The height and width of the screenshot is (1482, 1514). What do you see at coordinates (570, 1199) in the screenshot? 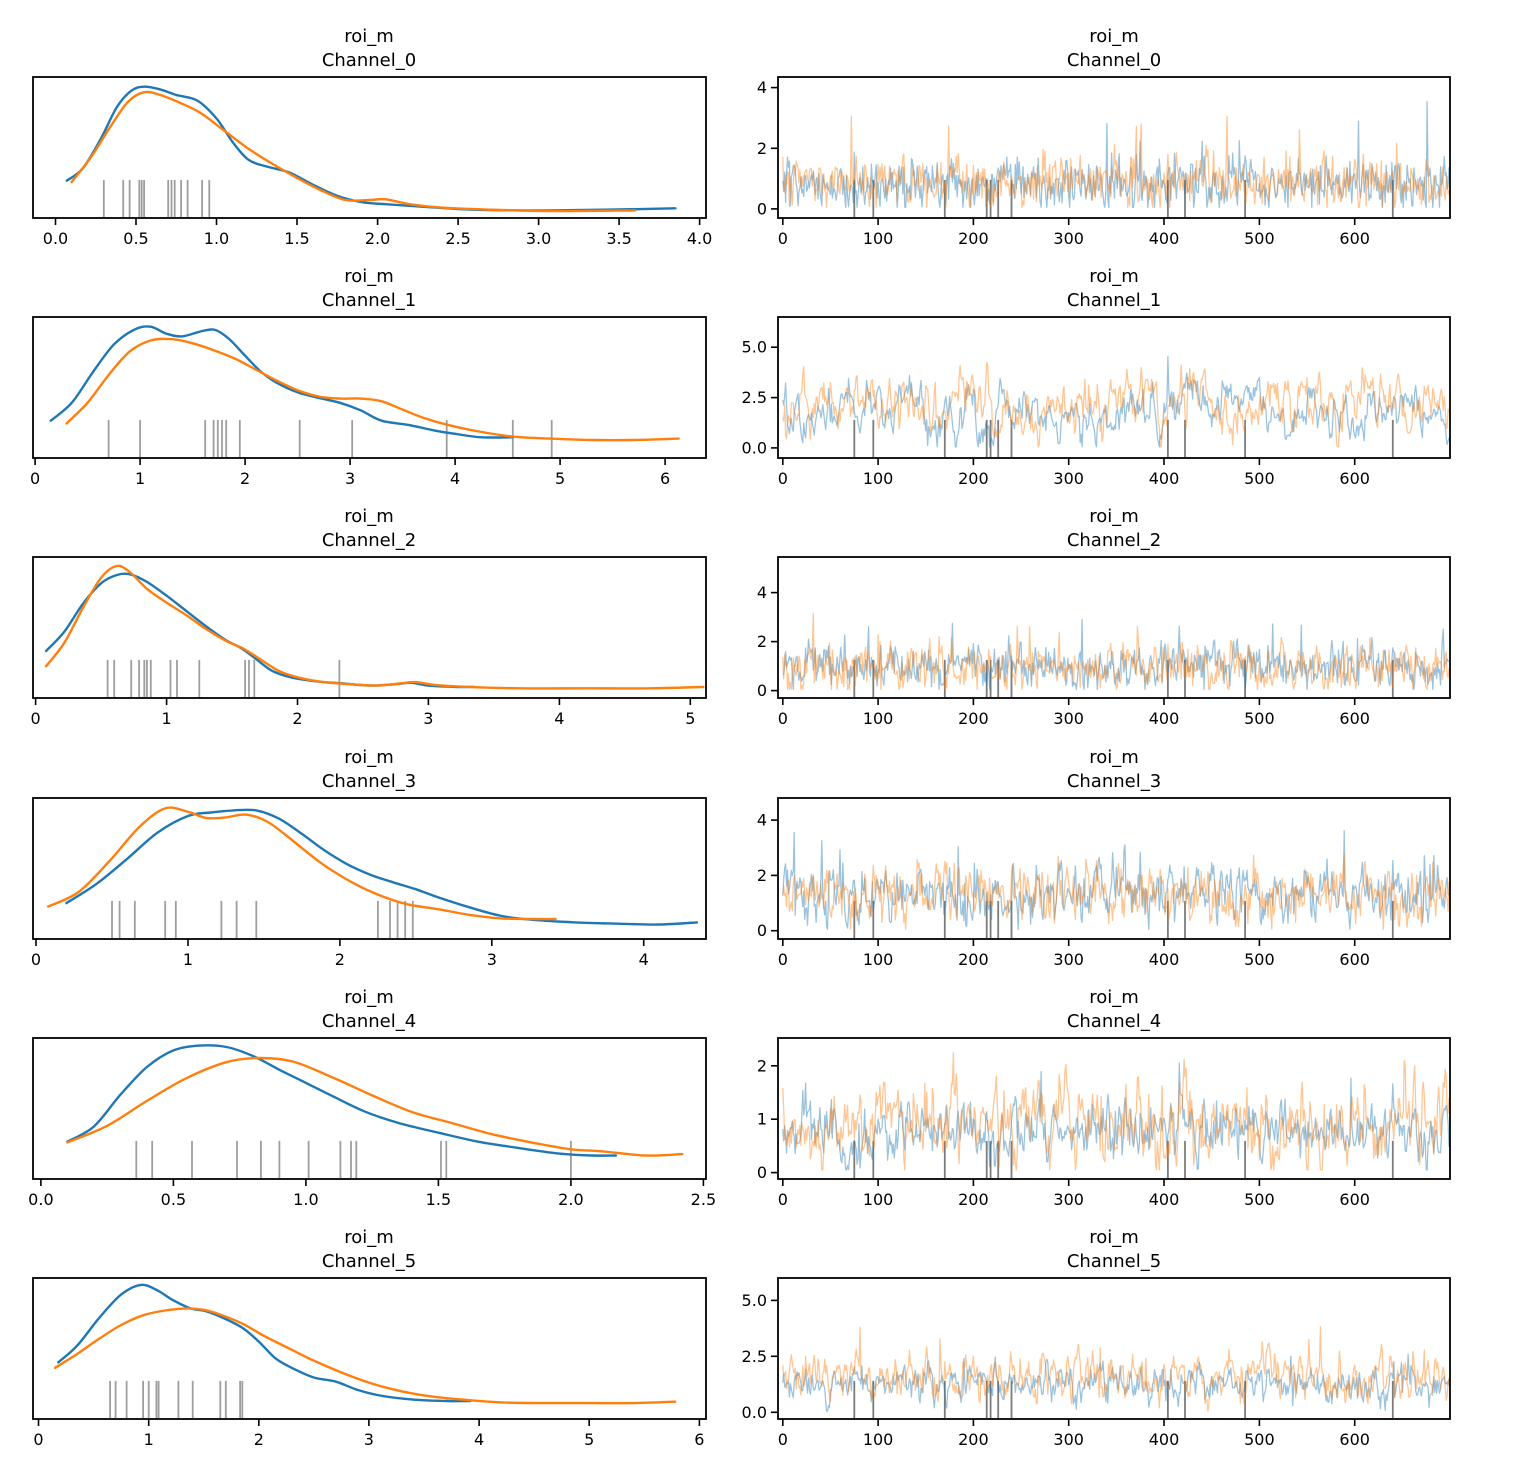
I see `x-tick-label: 2.0` at bounding box center [570, 1199].